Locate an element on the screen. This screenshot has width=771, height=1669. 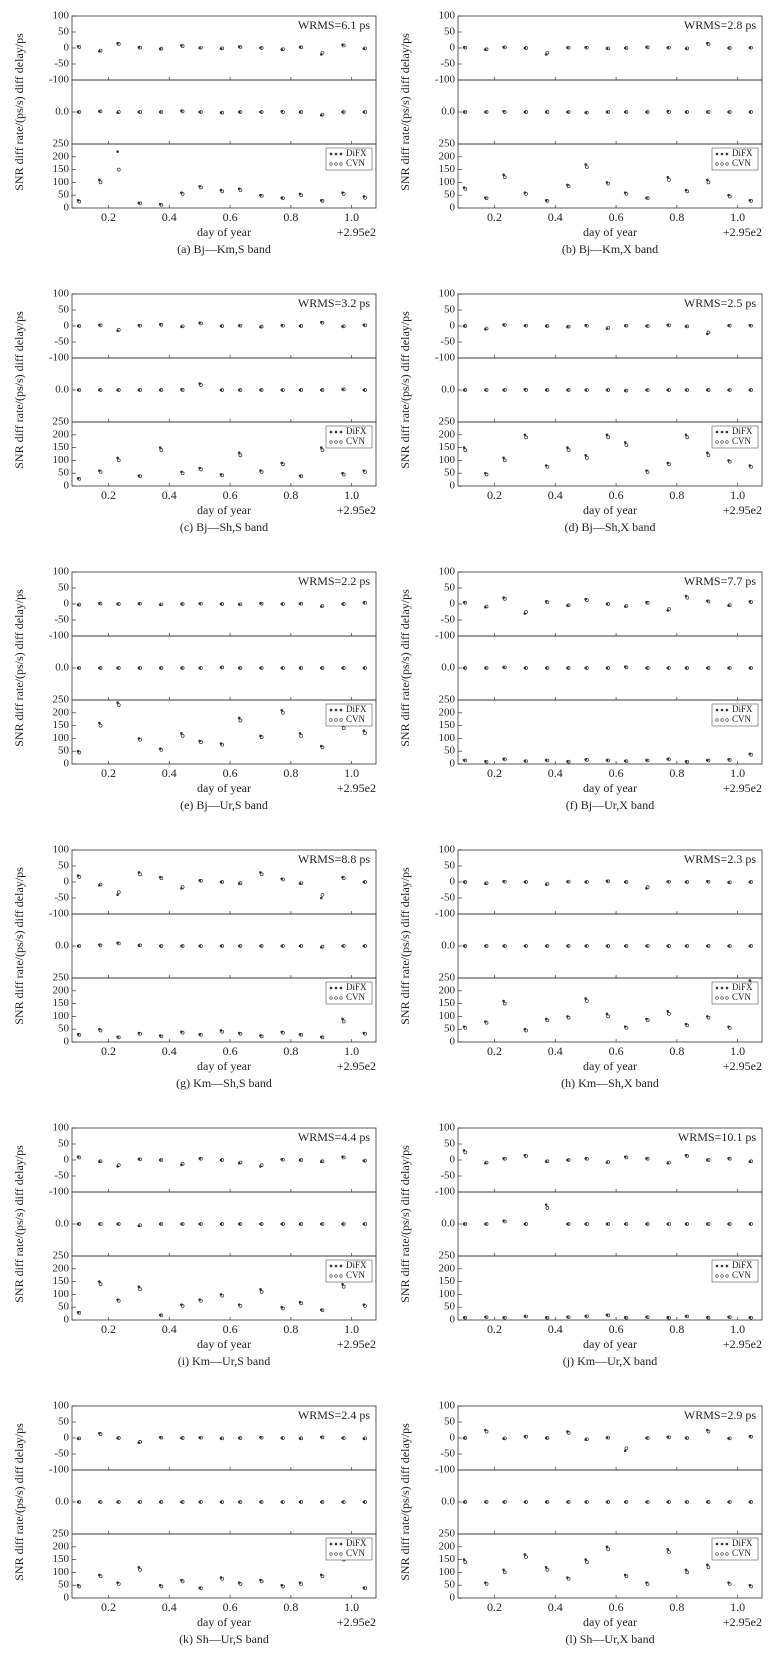
y-axis-label: SNR diff rate/(ps/s) diff delay/ps is located at coordinates (405, 112).